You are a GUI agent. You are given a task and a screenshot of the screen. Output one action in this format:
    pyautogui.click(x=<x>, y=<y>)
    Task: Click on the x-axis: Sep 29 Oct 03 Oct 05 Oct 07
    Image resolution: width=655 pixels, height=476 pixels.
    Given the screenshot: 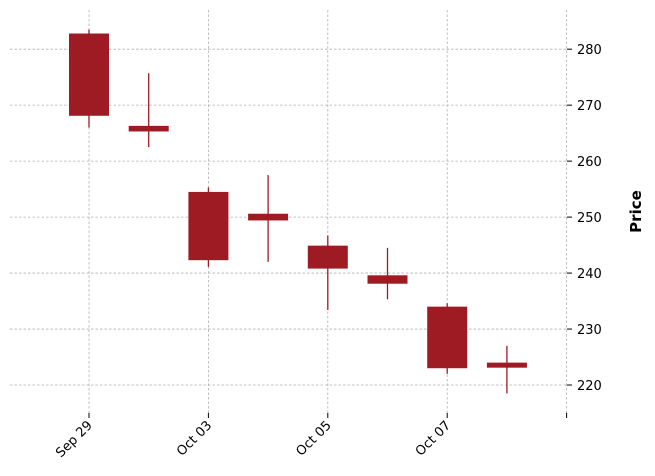 What is the action you would take?
    pyautogui.click(x=310, y=437)
    